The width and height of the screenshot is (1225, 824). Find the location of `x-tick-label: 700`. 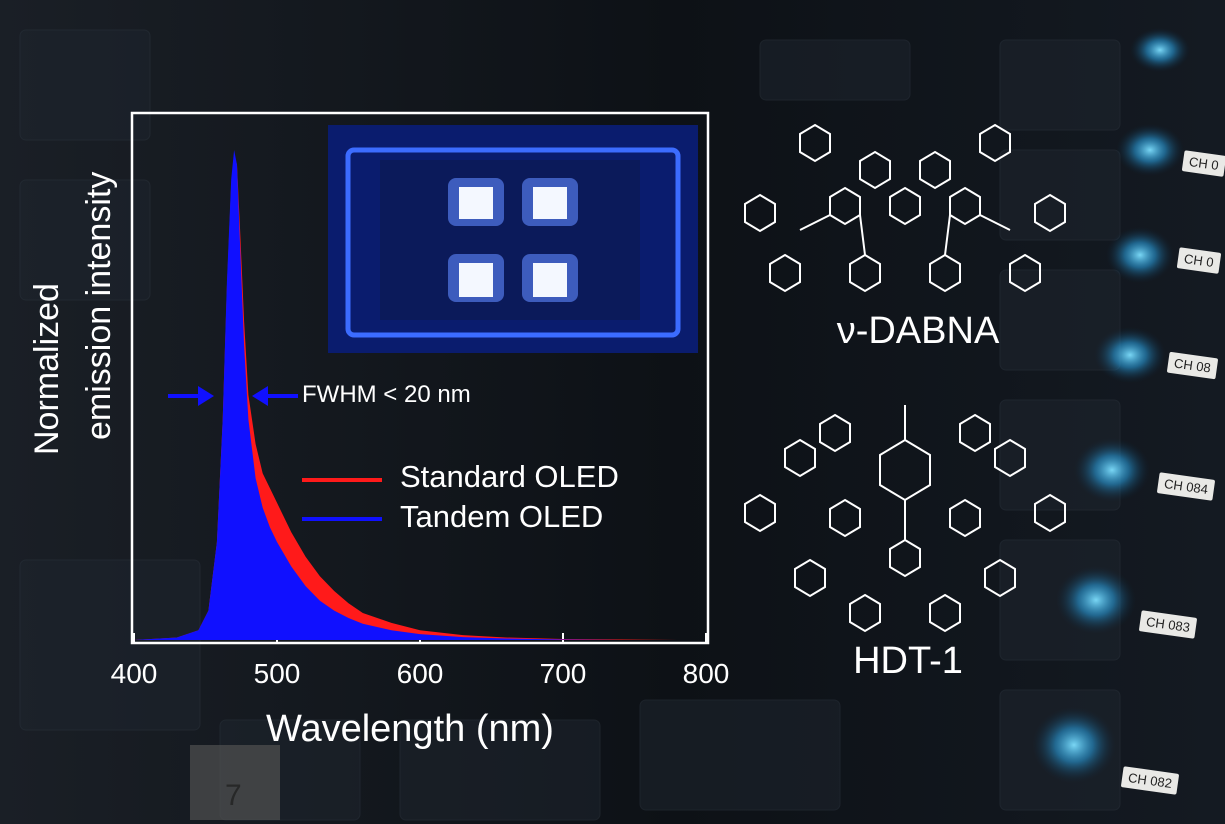

x-tick-label: 700 is located at coordinates (563, 673).